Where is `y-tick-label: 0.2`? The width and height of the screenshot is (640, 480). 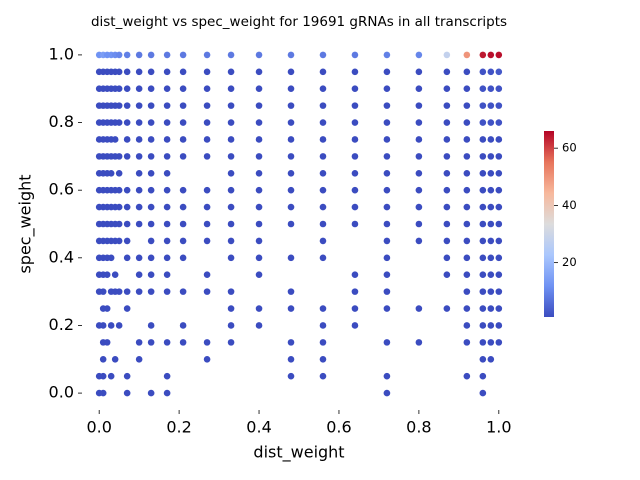
y-tick-label: 0.2 is located at coordinates (61, 324).